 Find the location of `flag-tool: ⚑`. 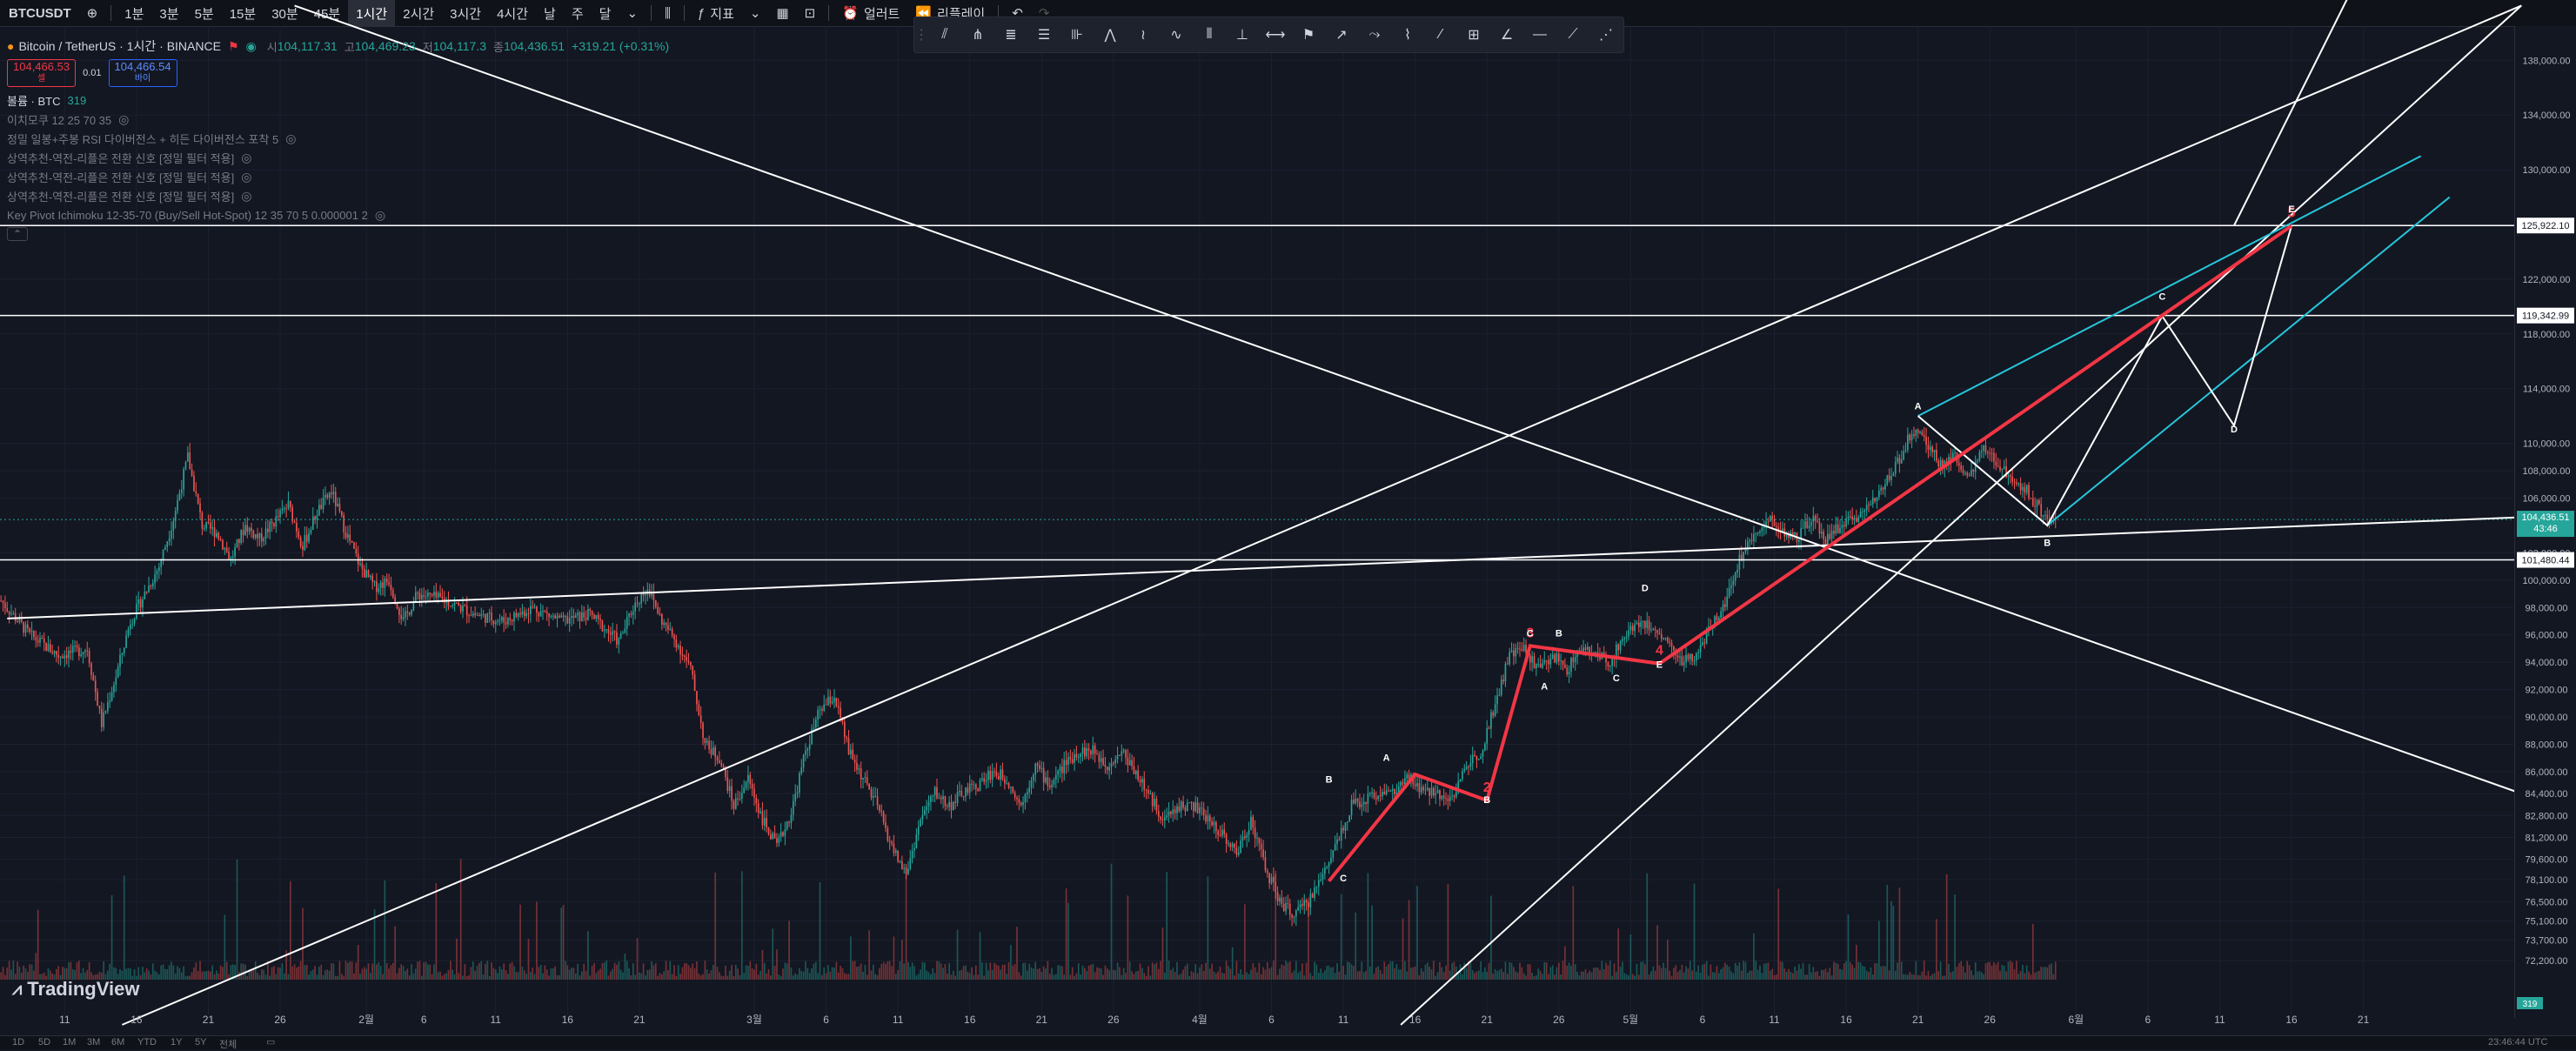

flag-tool: ⚑ is located at coordinates (1308, 35).